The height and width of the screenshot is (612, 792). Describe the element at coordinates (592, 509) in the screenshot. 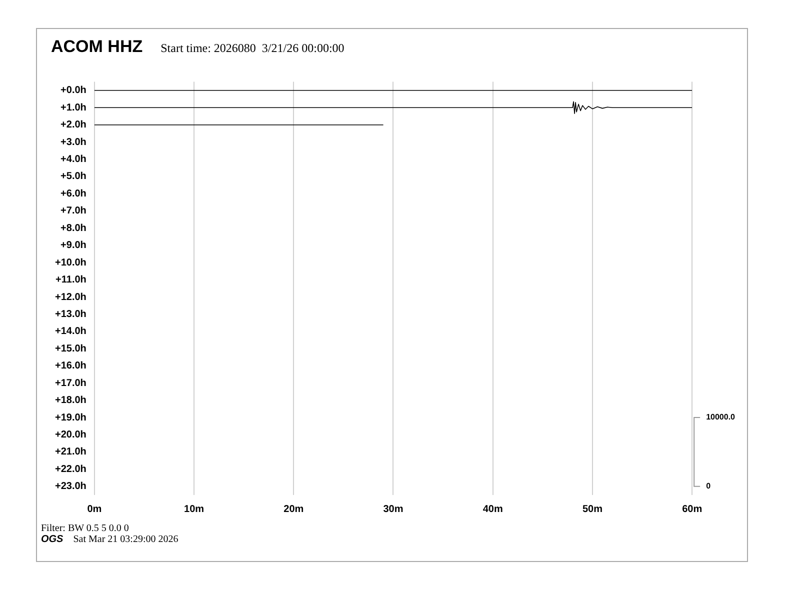

I see `x-tick-label: 50m` at that location.